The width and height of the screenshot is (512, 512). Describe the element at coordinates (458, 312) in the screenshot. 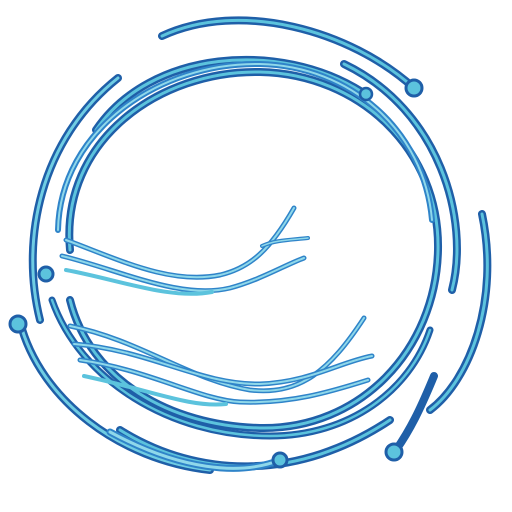

I see `outer-arc-right-inner` at that location.